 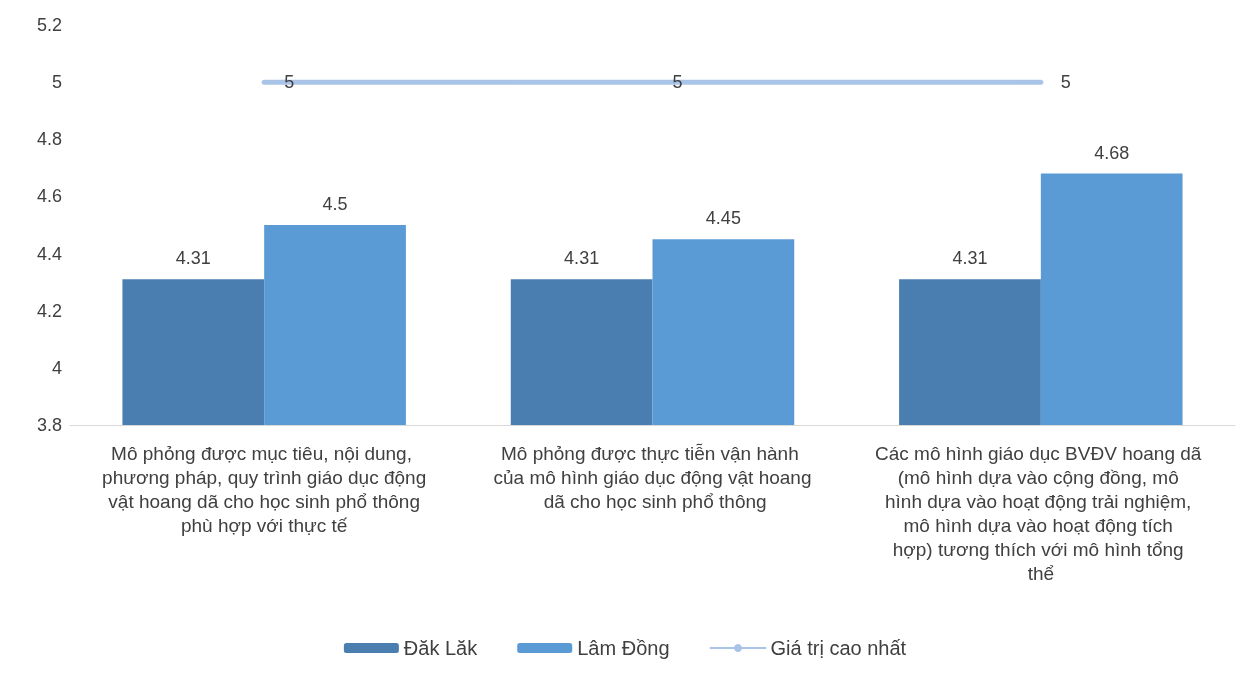 I want to click on x-tick-label: Mô phỏng được mục tiêu, nội dung, phương pháp, quy trình giáo dục động vật hoang dã cho học sinh phổ thông phù hợp với thực tế, so click(x=264, y=489).